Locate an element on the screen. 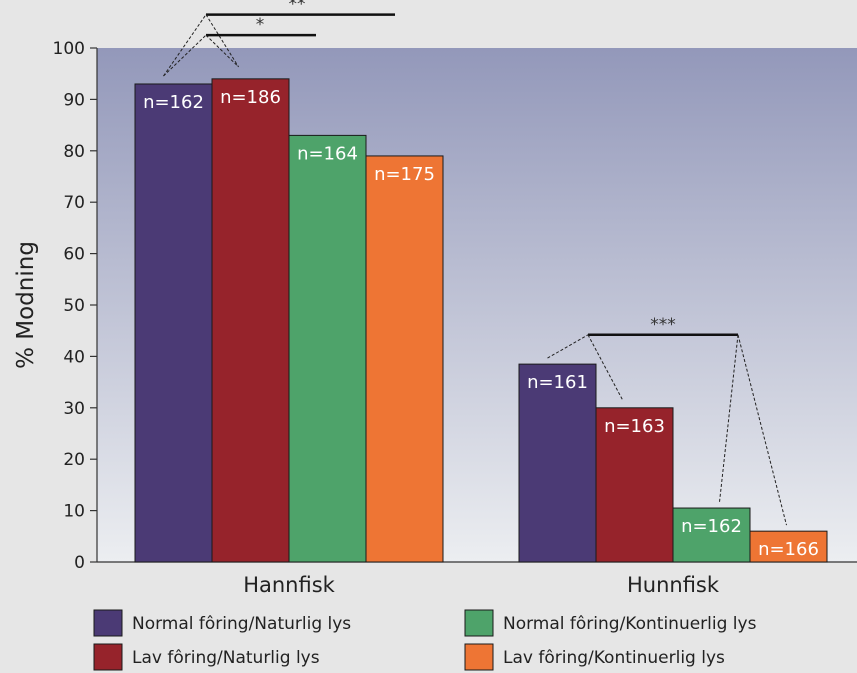  y-tick-label: 30 is located at coordinates (74, 409).